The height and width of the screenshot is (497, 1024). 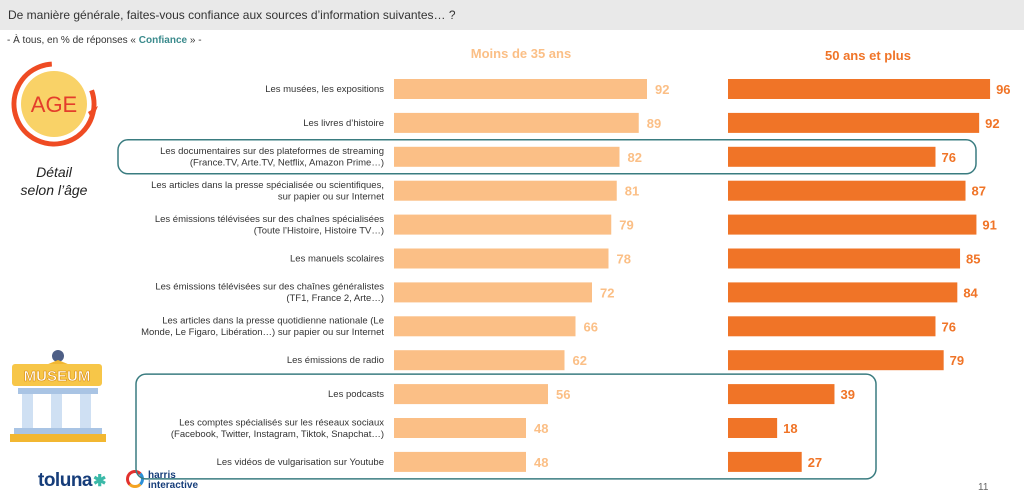 I want to click on museum-label: MUSEUM, so click(x=57, y=376).